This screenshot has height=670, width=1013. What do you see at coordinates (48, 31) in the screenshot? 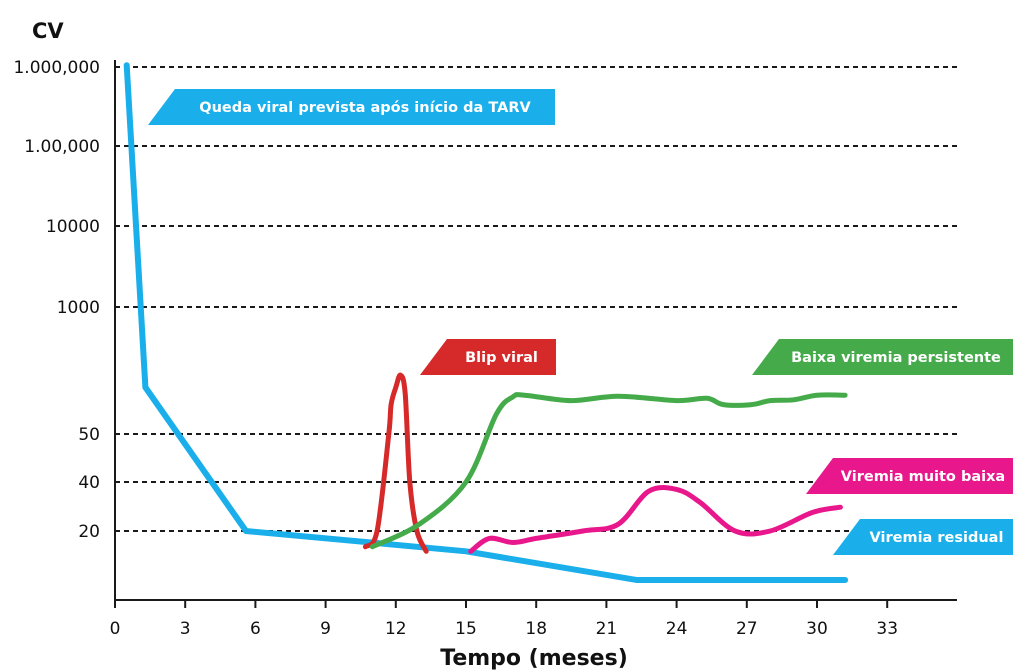
I see `y-axis-title: CV` at bounding box center [48, 31].